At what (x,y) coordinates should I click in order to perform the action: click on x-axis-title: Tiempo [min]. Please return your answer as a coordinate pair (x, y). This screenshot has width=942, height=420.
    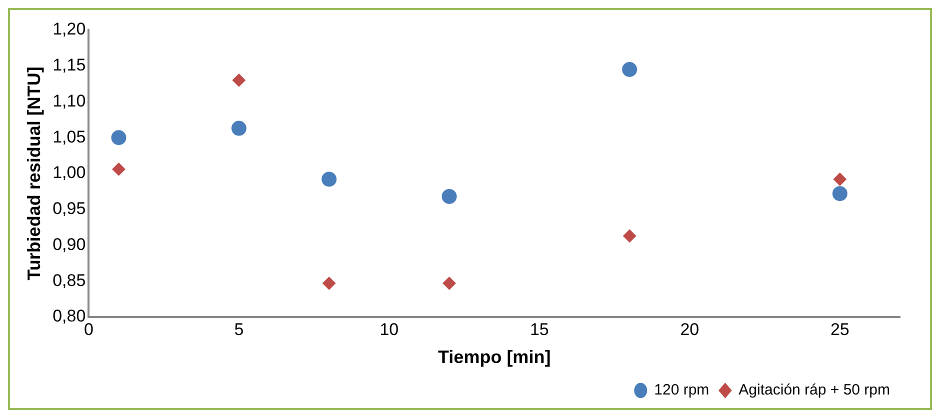
    Looking at the image, I should click on (494, 357).